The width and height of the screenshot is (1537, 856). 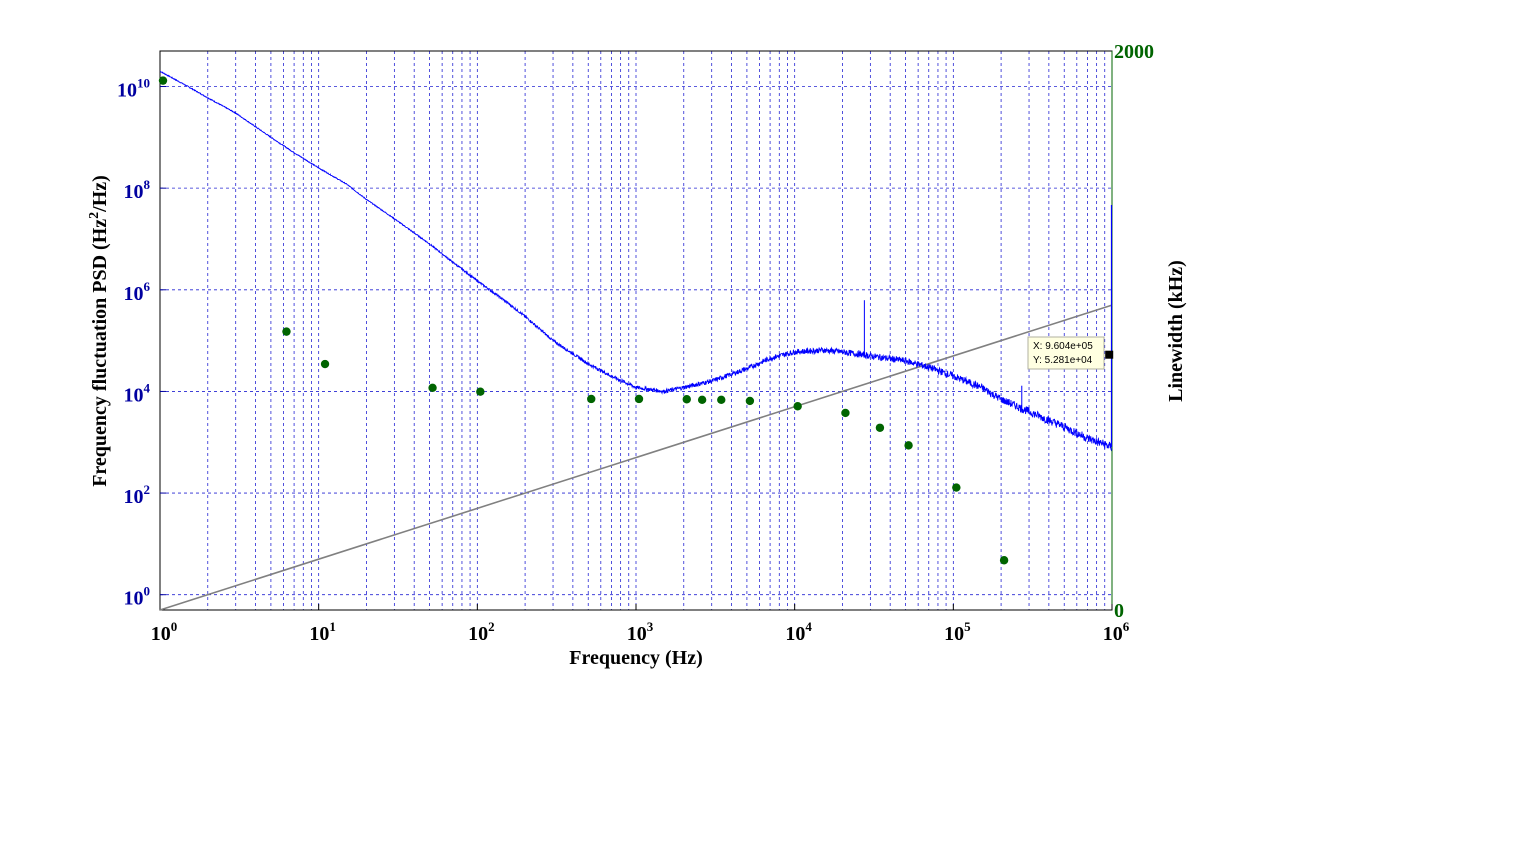 I want to click on left-axis-label-part1: Frequency fluctuation PSD (Hz, so click(x=100, y=353).